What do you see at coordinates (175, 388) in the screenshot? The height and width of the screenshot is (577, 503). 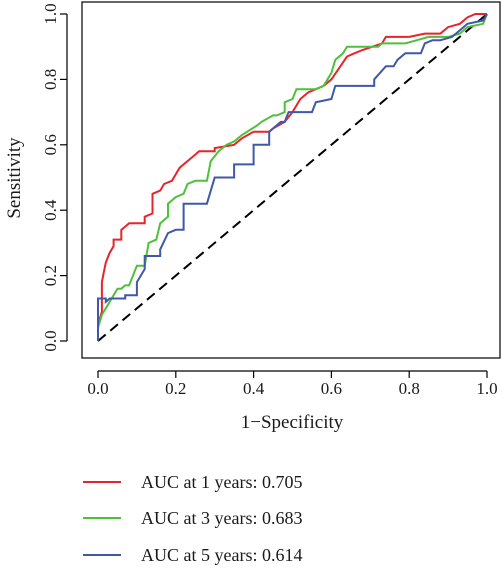 I see `x-tick-label: 0.2` at bounding box center [175, 388].